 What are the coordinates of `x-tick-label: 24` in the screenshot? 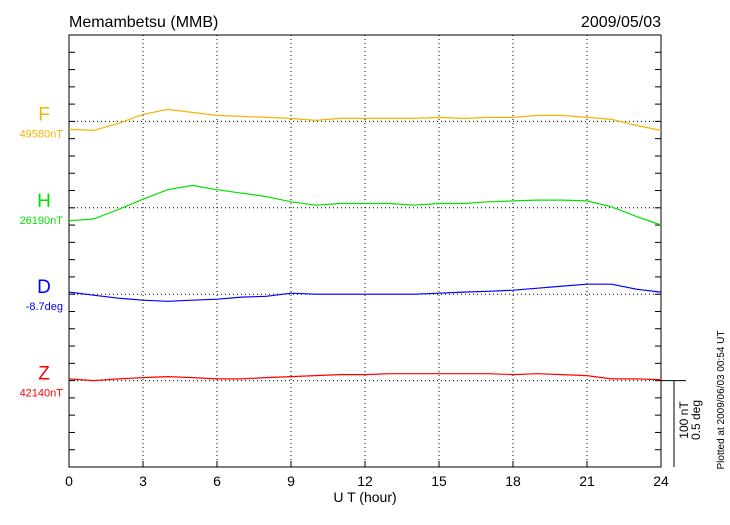 It's located at (661, 481).